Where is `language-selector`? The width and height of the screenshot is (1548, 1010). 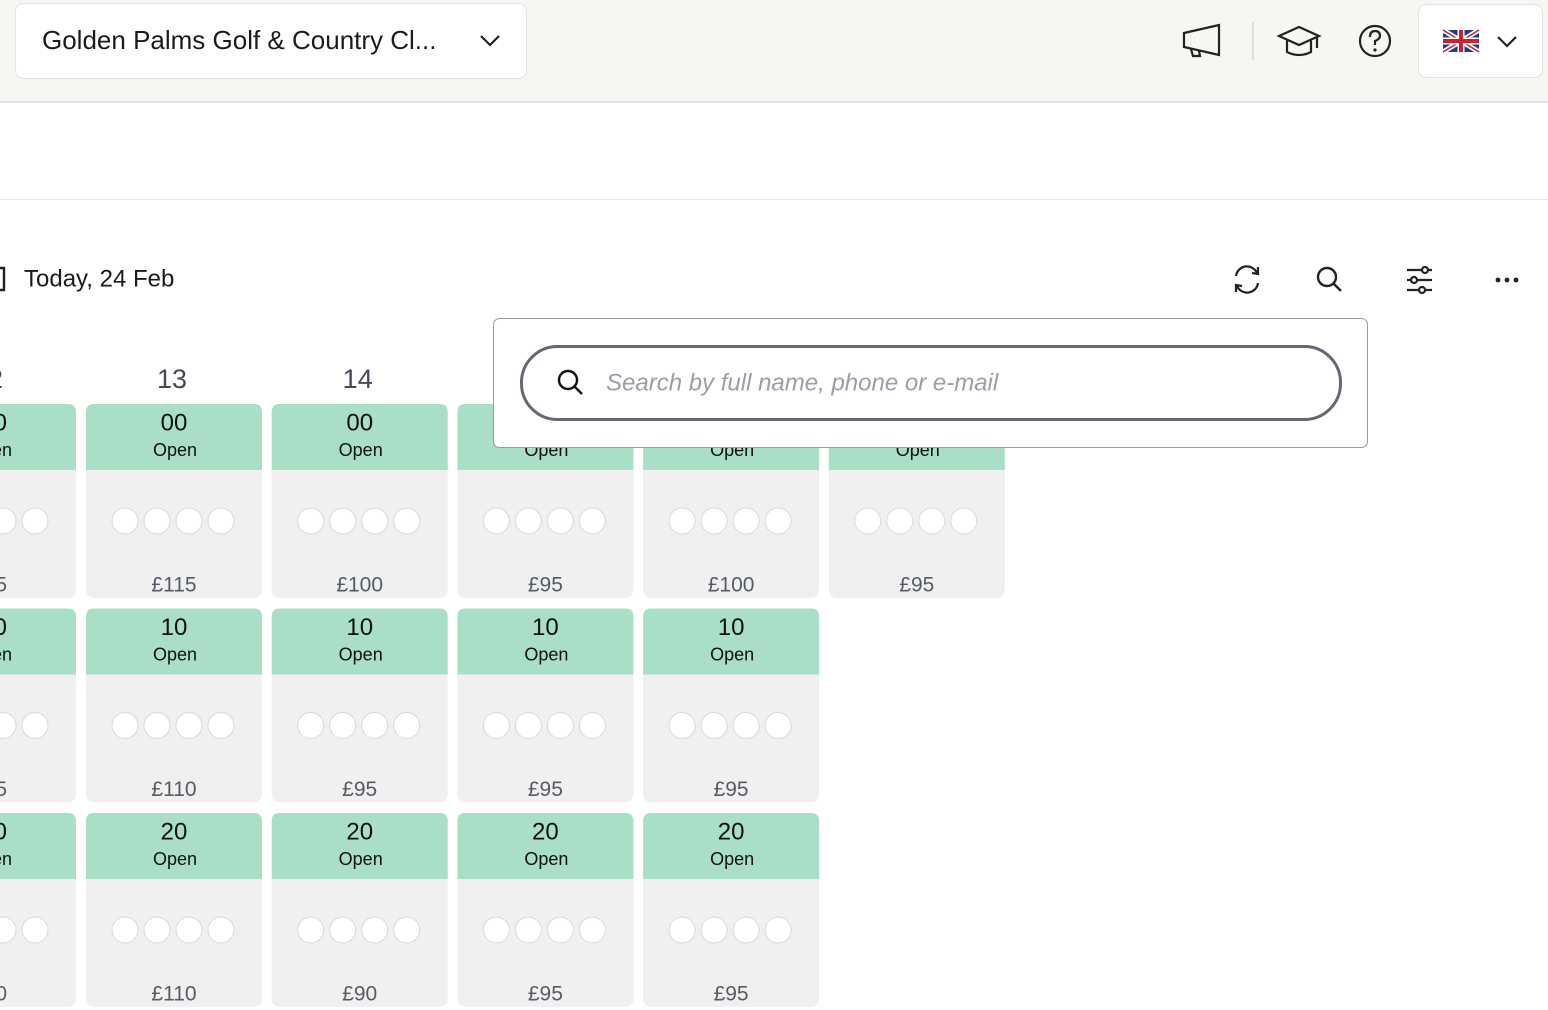
language-selector is located at coordinates (1480, 41).